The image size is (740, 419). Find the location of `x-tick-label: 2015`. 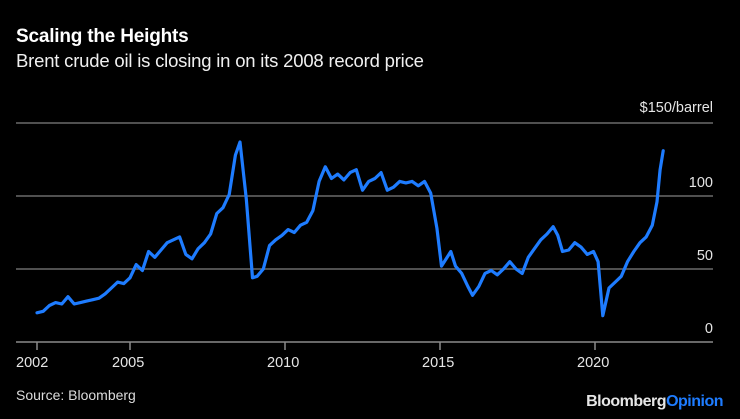

x-tick-label: 2015 is located at coordinates (438, 363).